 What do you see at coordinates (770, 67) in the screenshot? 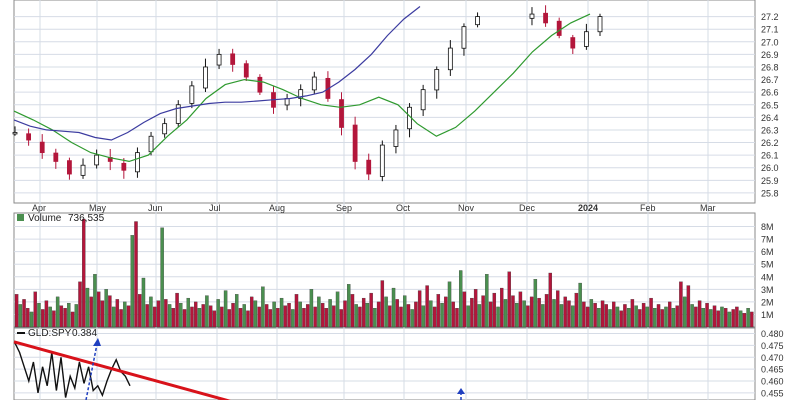
I see `price-tick-label: 26.8` at bounding box center [770, 67].